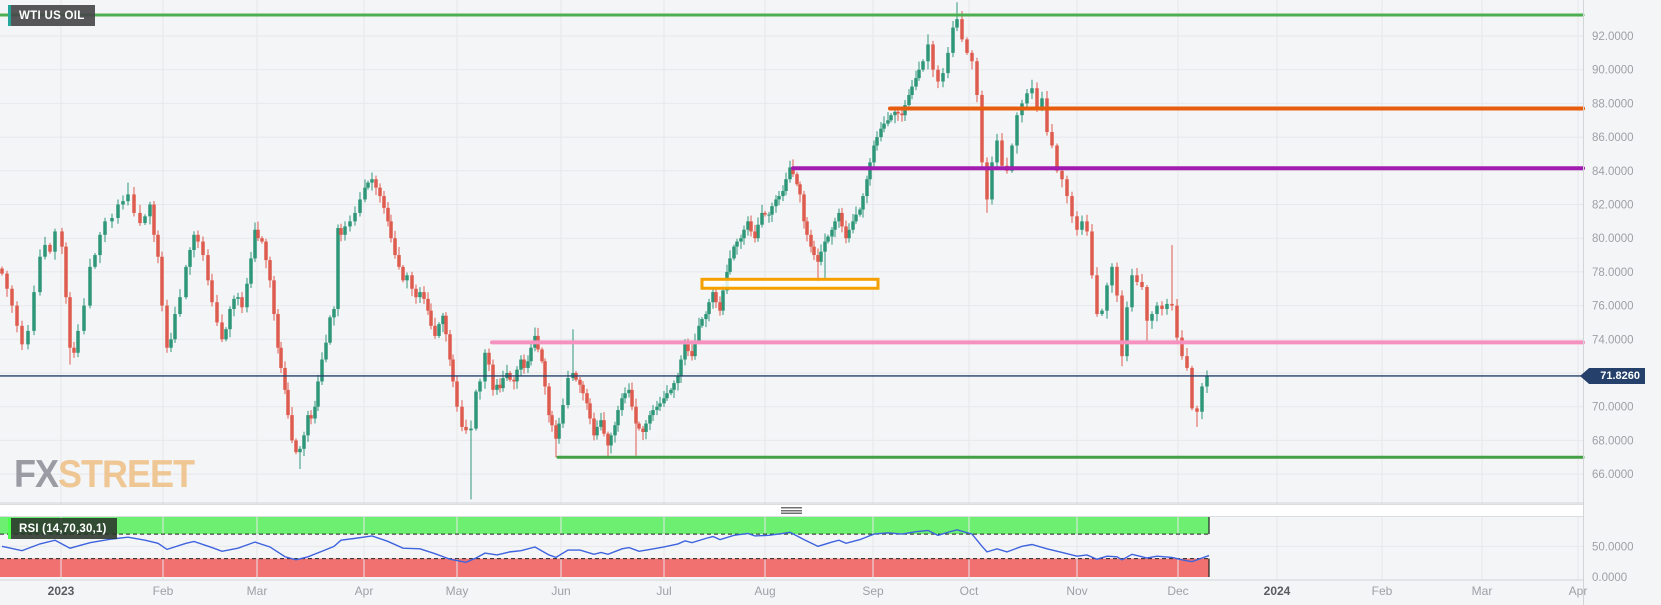  I want to click on price-axis, so click(1622, 302).